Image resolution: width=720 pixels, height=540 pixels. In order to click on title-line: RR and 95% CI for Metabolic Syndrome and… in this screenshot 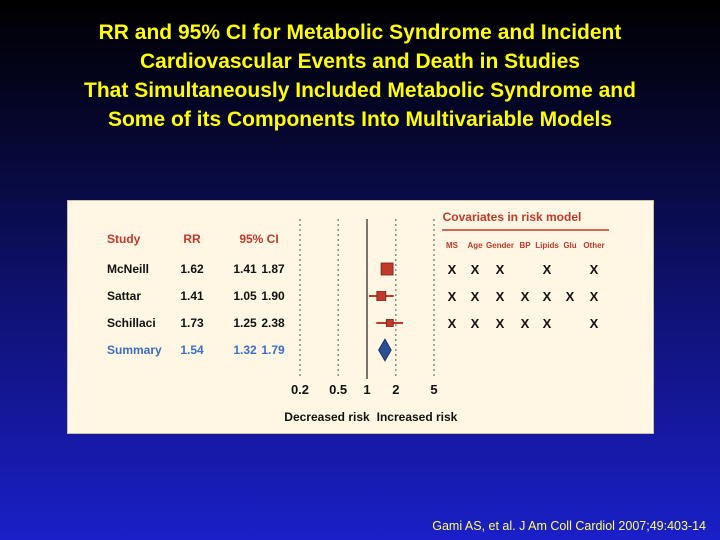, I will do `click(360, 32)`.